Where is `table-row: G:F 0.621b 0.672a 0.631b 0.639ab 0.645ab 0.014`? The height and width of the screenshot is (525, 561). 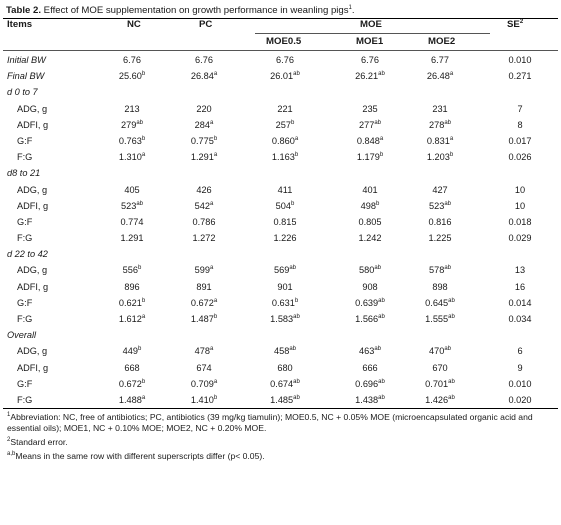
table-row: G:F 0.621b 0.672a 0.631b 0.639ab 0.645ab 0.014 is located at coordinates (280, 303).